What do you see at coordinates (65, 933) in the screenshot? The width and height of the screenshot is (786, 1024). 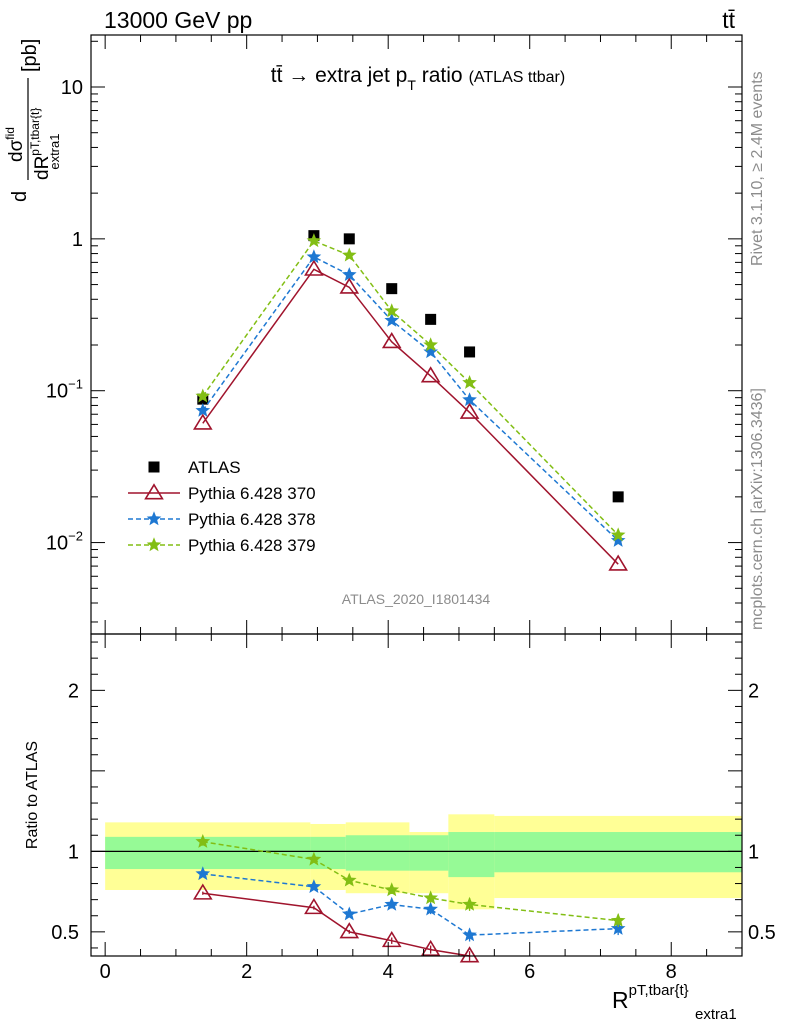 I see `ratio-y-tick-label: 0.5` at bounding box center [65, 933].